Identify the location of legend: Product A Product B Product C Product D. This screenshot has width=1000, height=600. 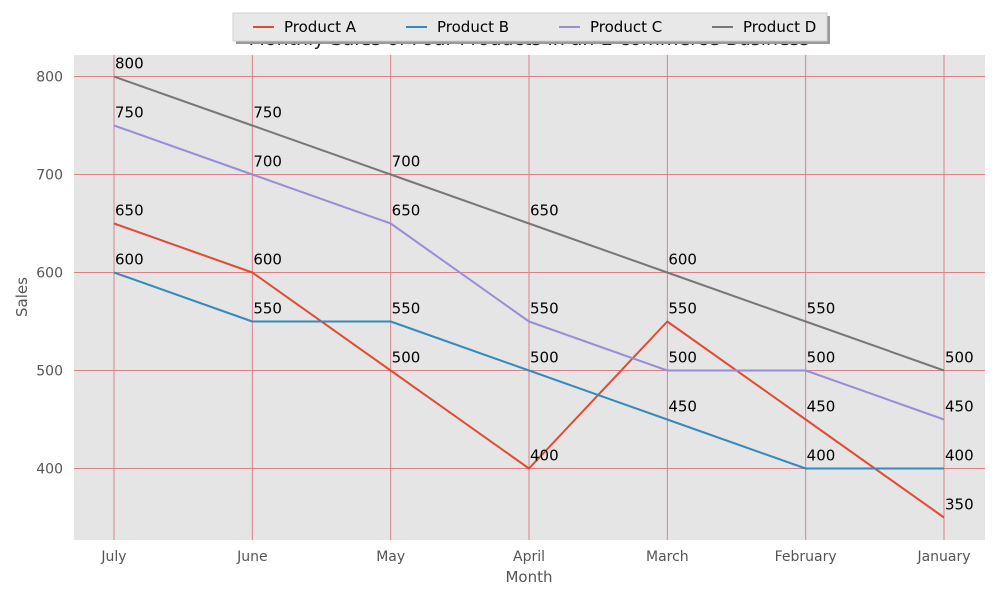
(531, 28).